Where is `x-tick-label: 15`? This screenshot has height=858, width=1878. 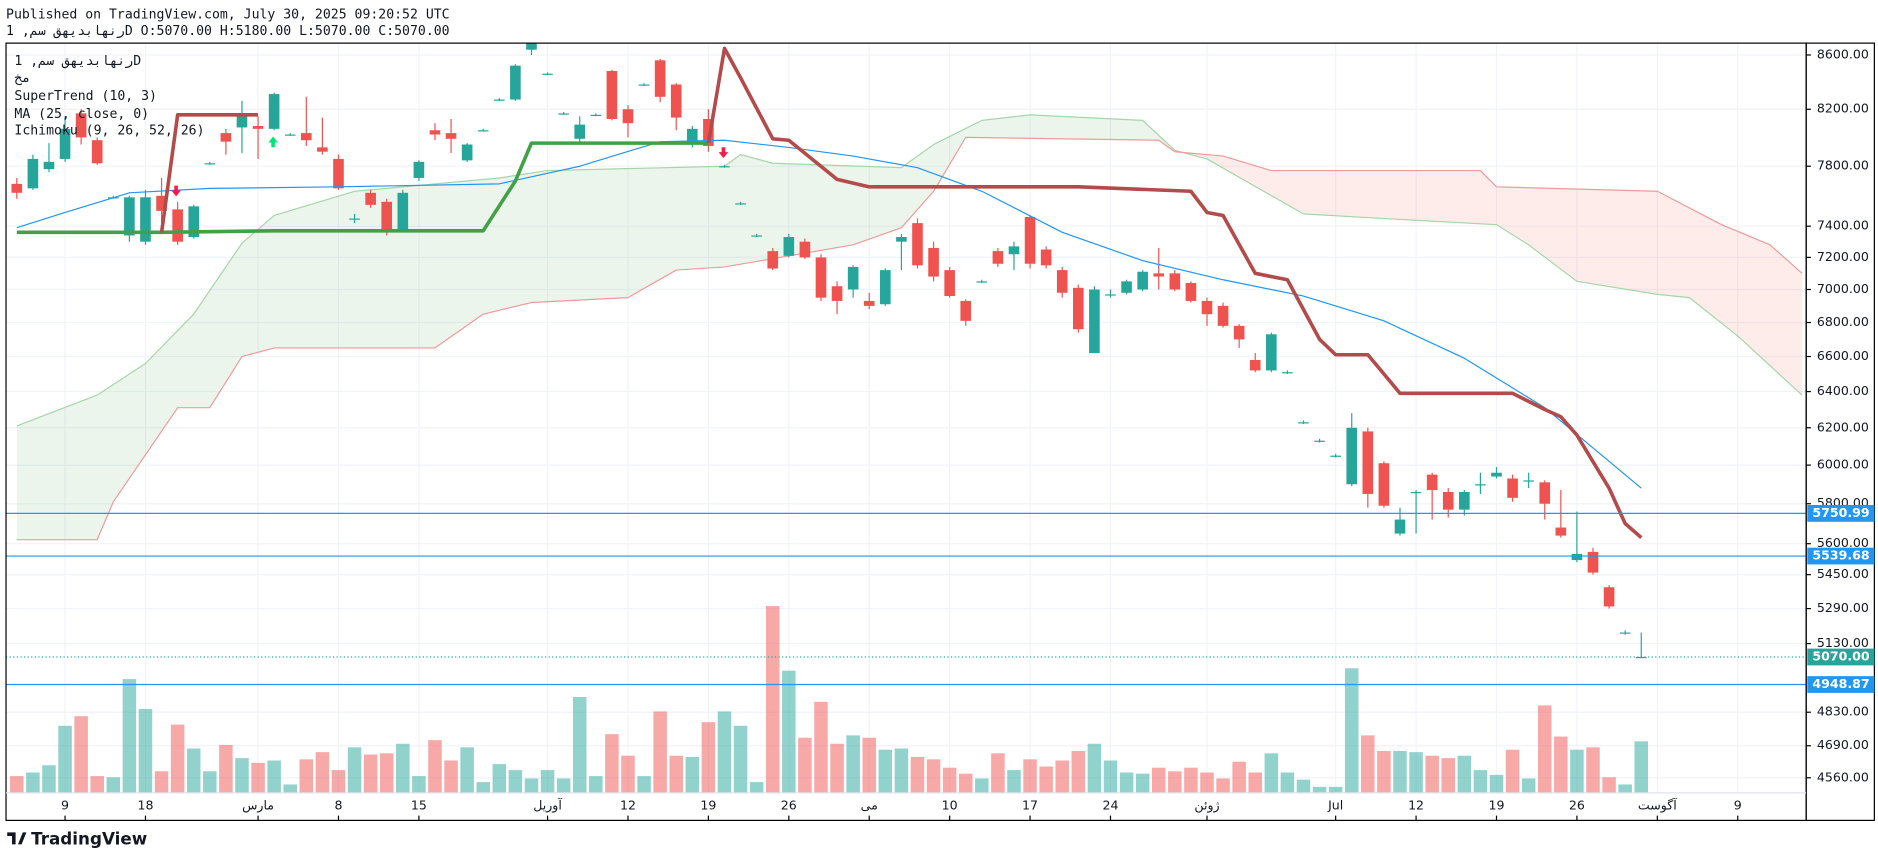
x-tick-label: 15 is located at coordinates (419, 805).